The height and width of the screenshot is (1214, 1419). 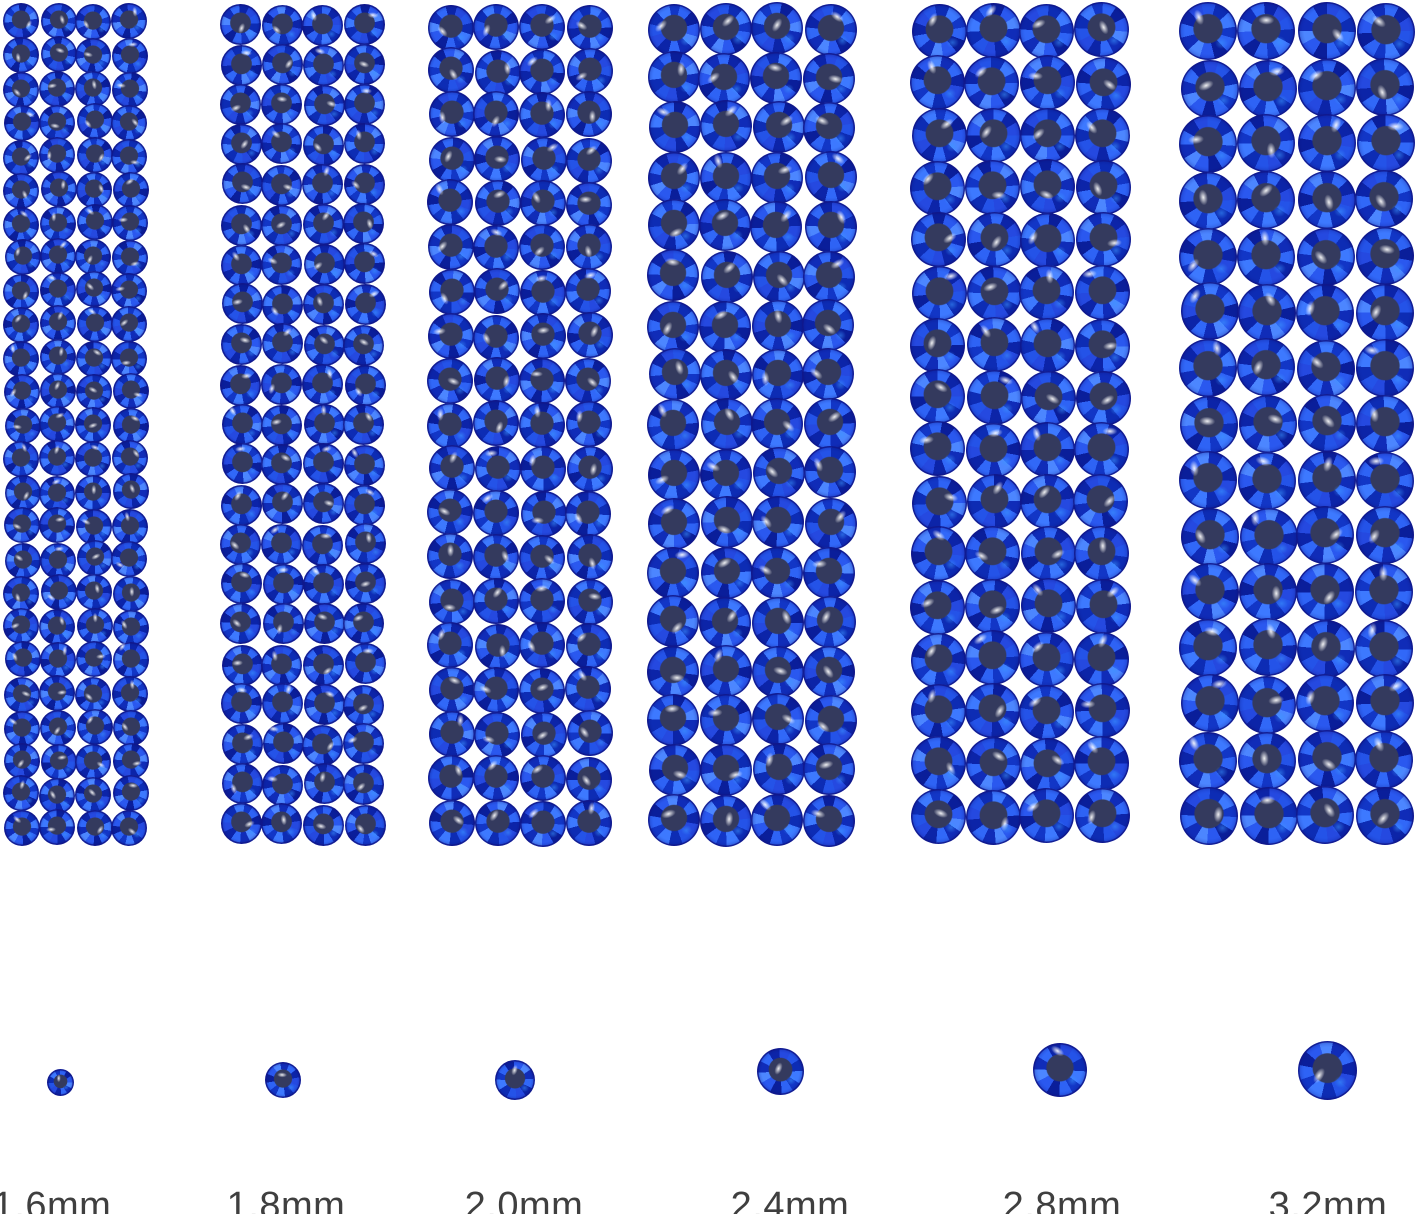 I want to click on sample-gem-2.8mm, so click(x=1060, y=1070).